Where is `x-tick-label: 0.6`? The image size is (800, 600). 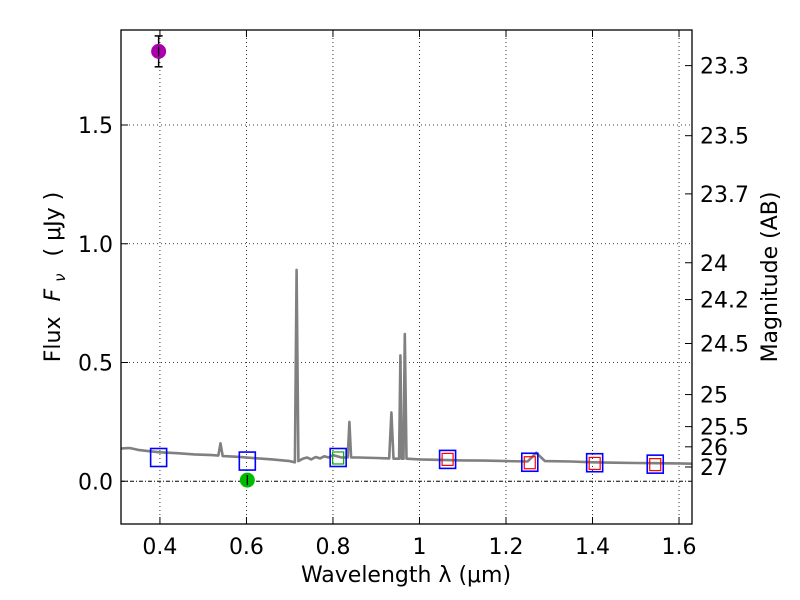
x-tick-label: 0.6 is located at coordinates (246, 547).